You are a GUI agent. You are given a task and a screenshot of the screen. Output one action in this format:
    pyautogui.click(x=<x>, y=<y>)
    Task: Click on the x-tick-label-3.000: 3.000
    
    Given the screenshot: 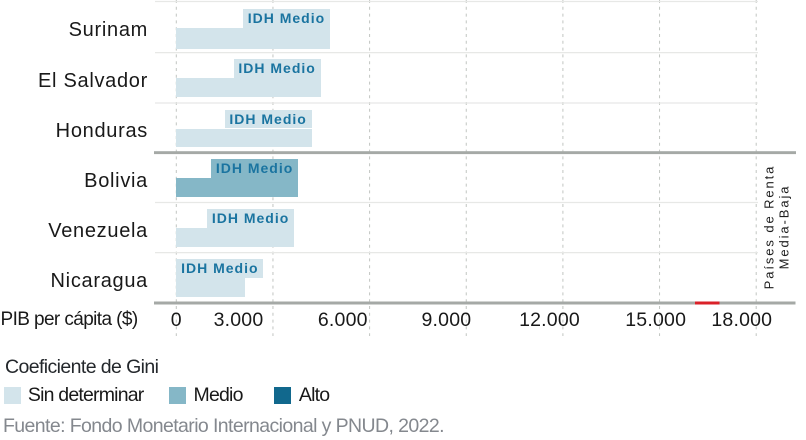 What is the action you would take?
    pyautogui.click(x=238, y=320)
    